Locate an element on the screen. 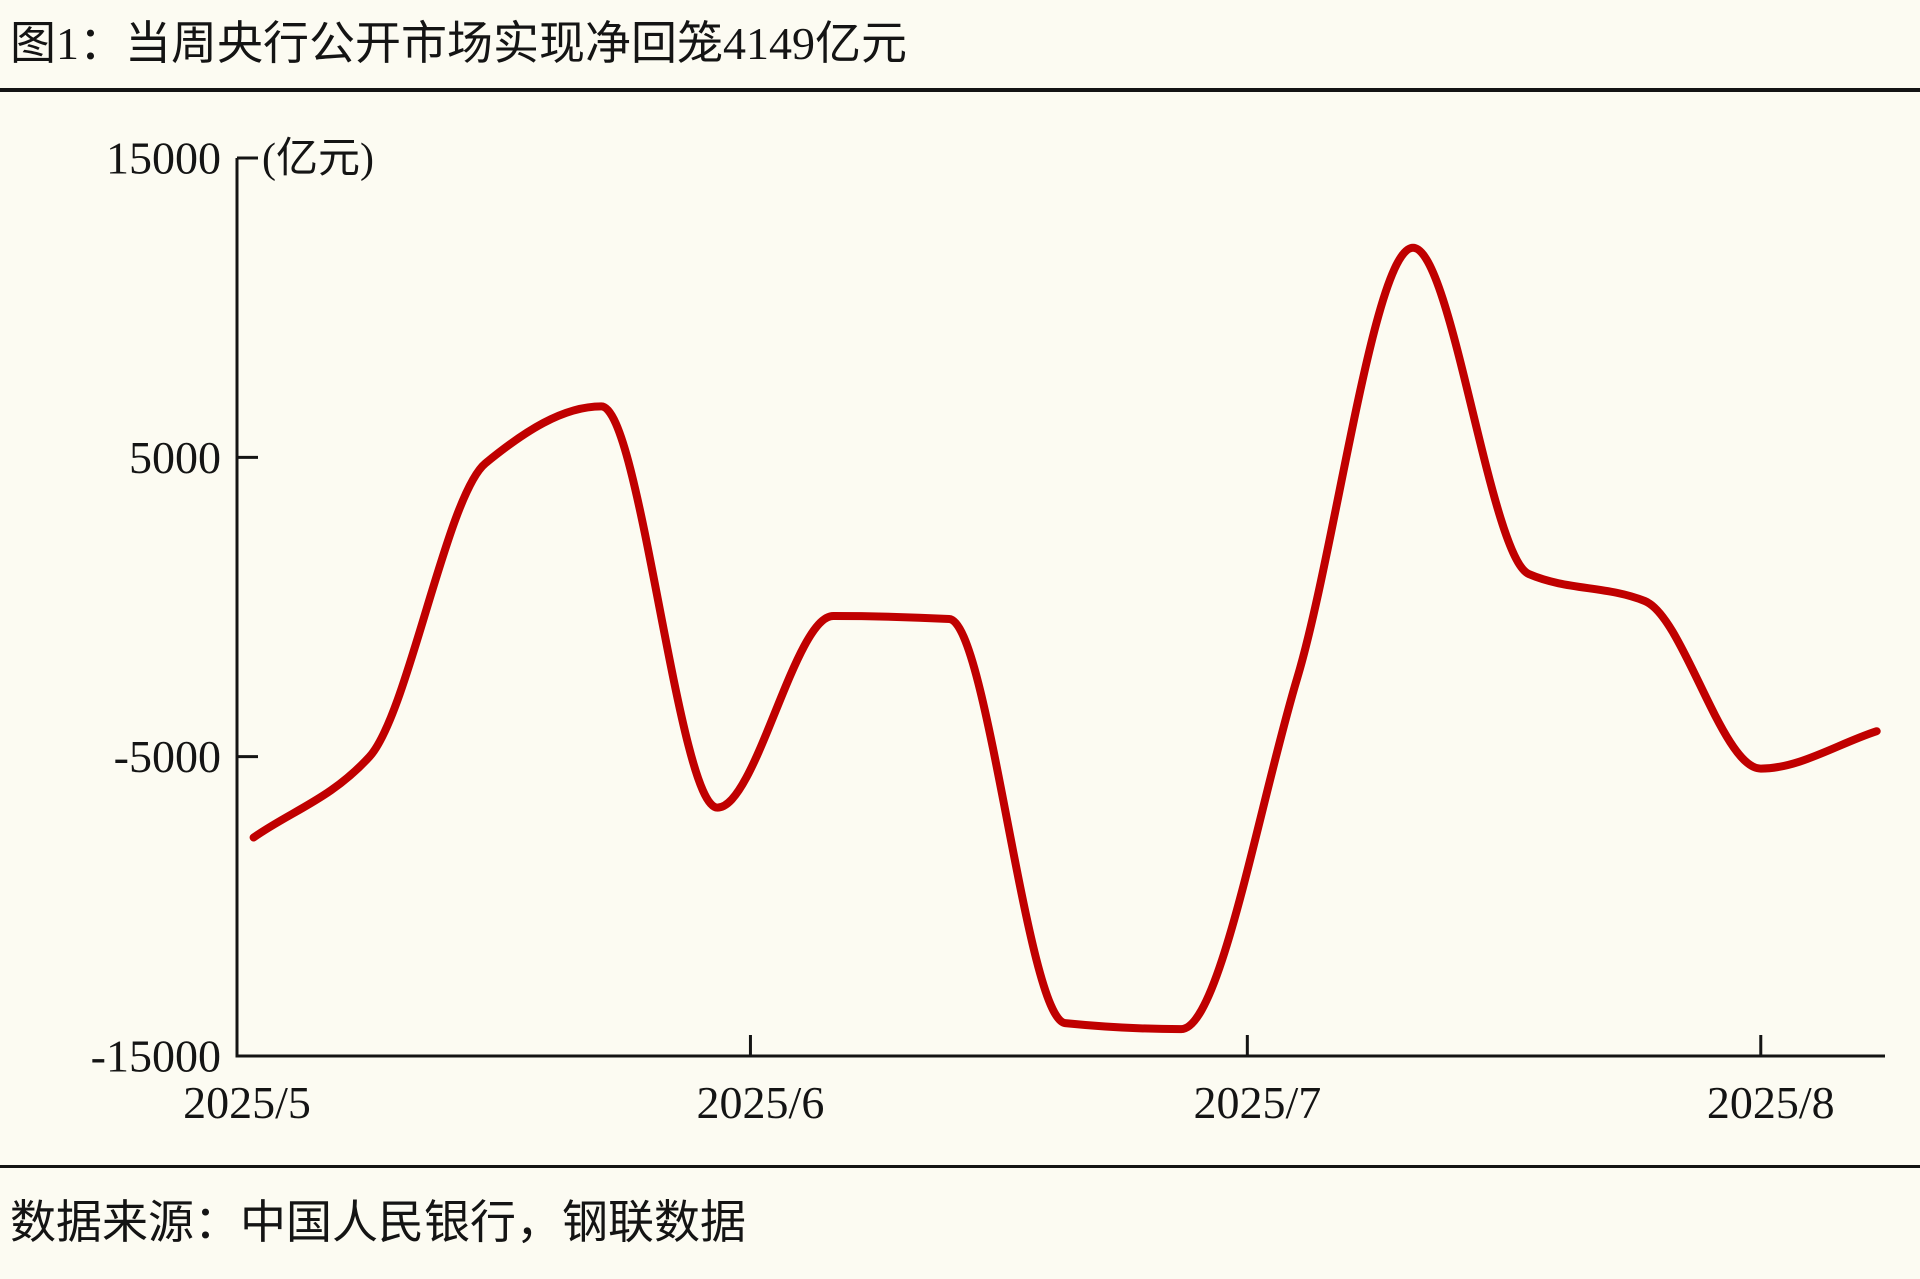  y-tick-label: 5000 is located at coordinates (175, 457).